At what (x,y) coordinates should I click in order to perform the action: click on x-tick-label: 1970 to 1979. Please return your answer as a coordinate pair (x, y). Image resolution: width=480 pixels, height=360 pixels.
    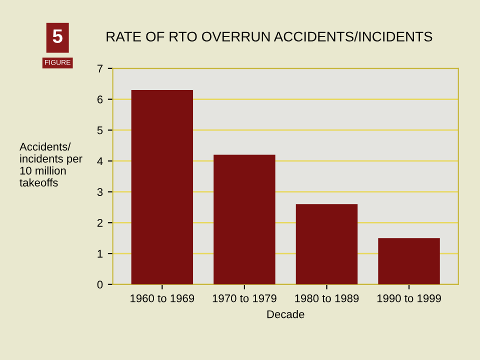
    Looking at the image, I should click on (244, 298).